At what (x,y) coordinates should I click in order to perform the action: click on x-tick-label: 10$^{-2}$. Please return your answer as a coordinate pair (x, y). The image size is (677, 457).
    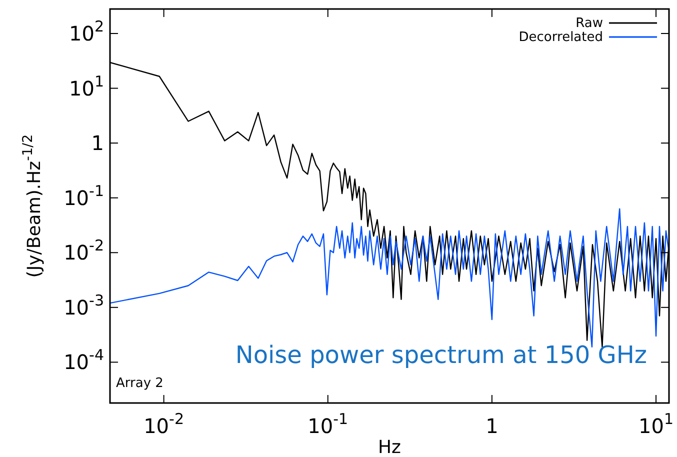
    Looking at the image, I should click on (164, 424).